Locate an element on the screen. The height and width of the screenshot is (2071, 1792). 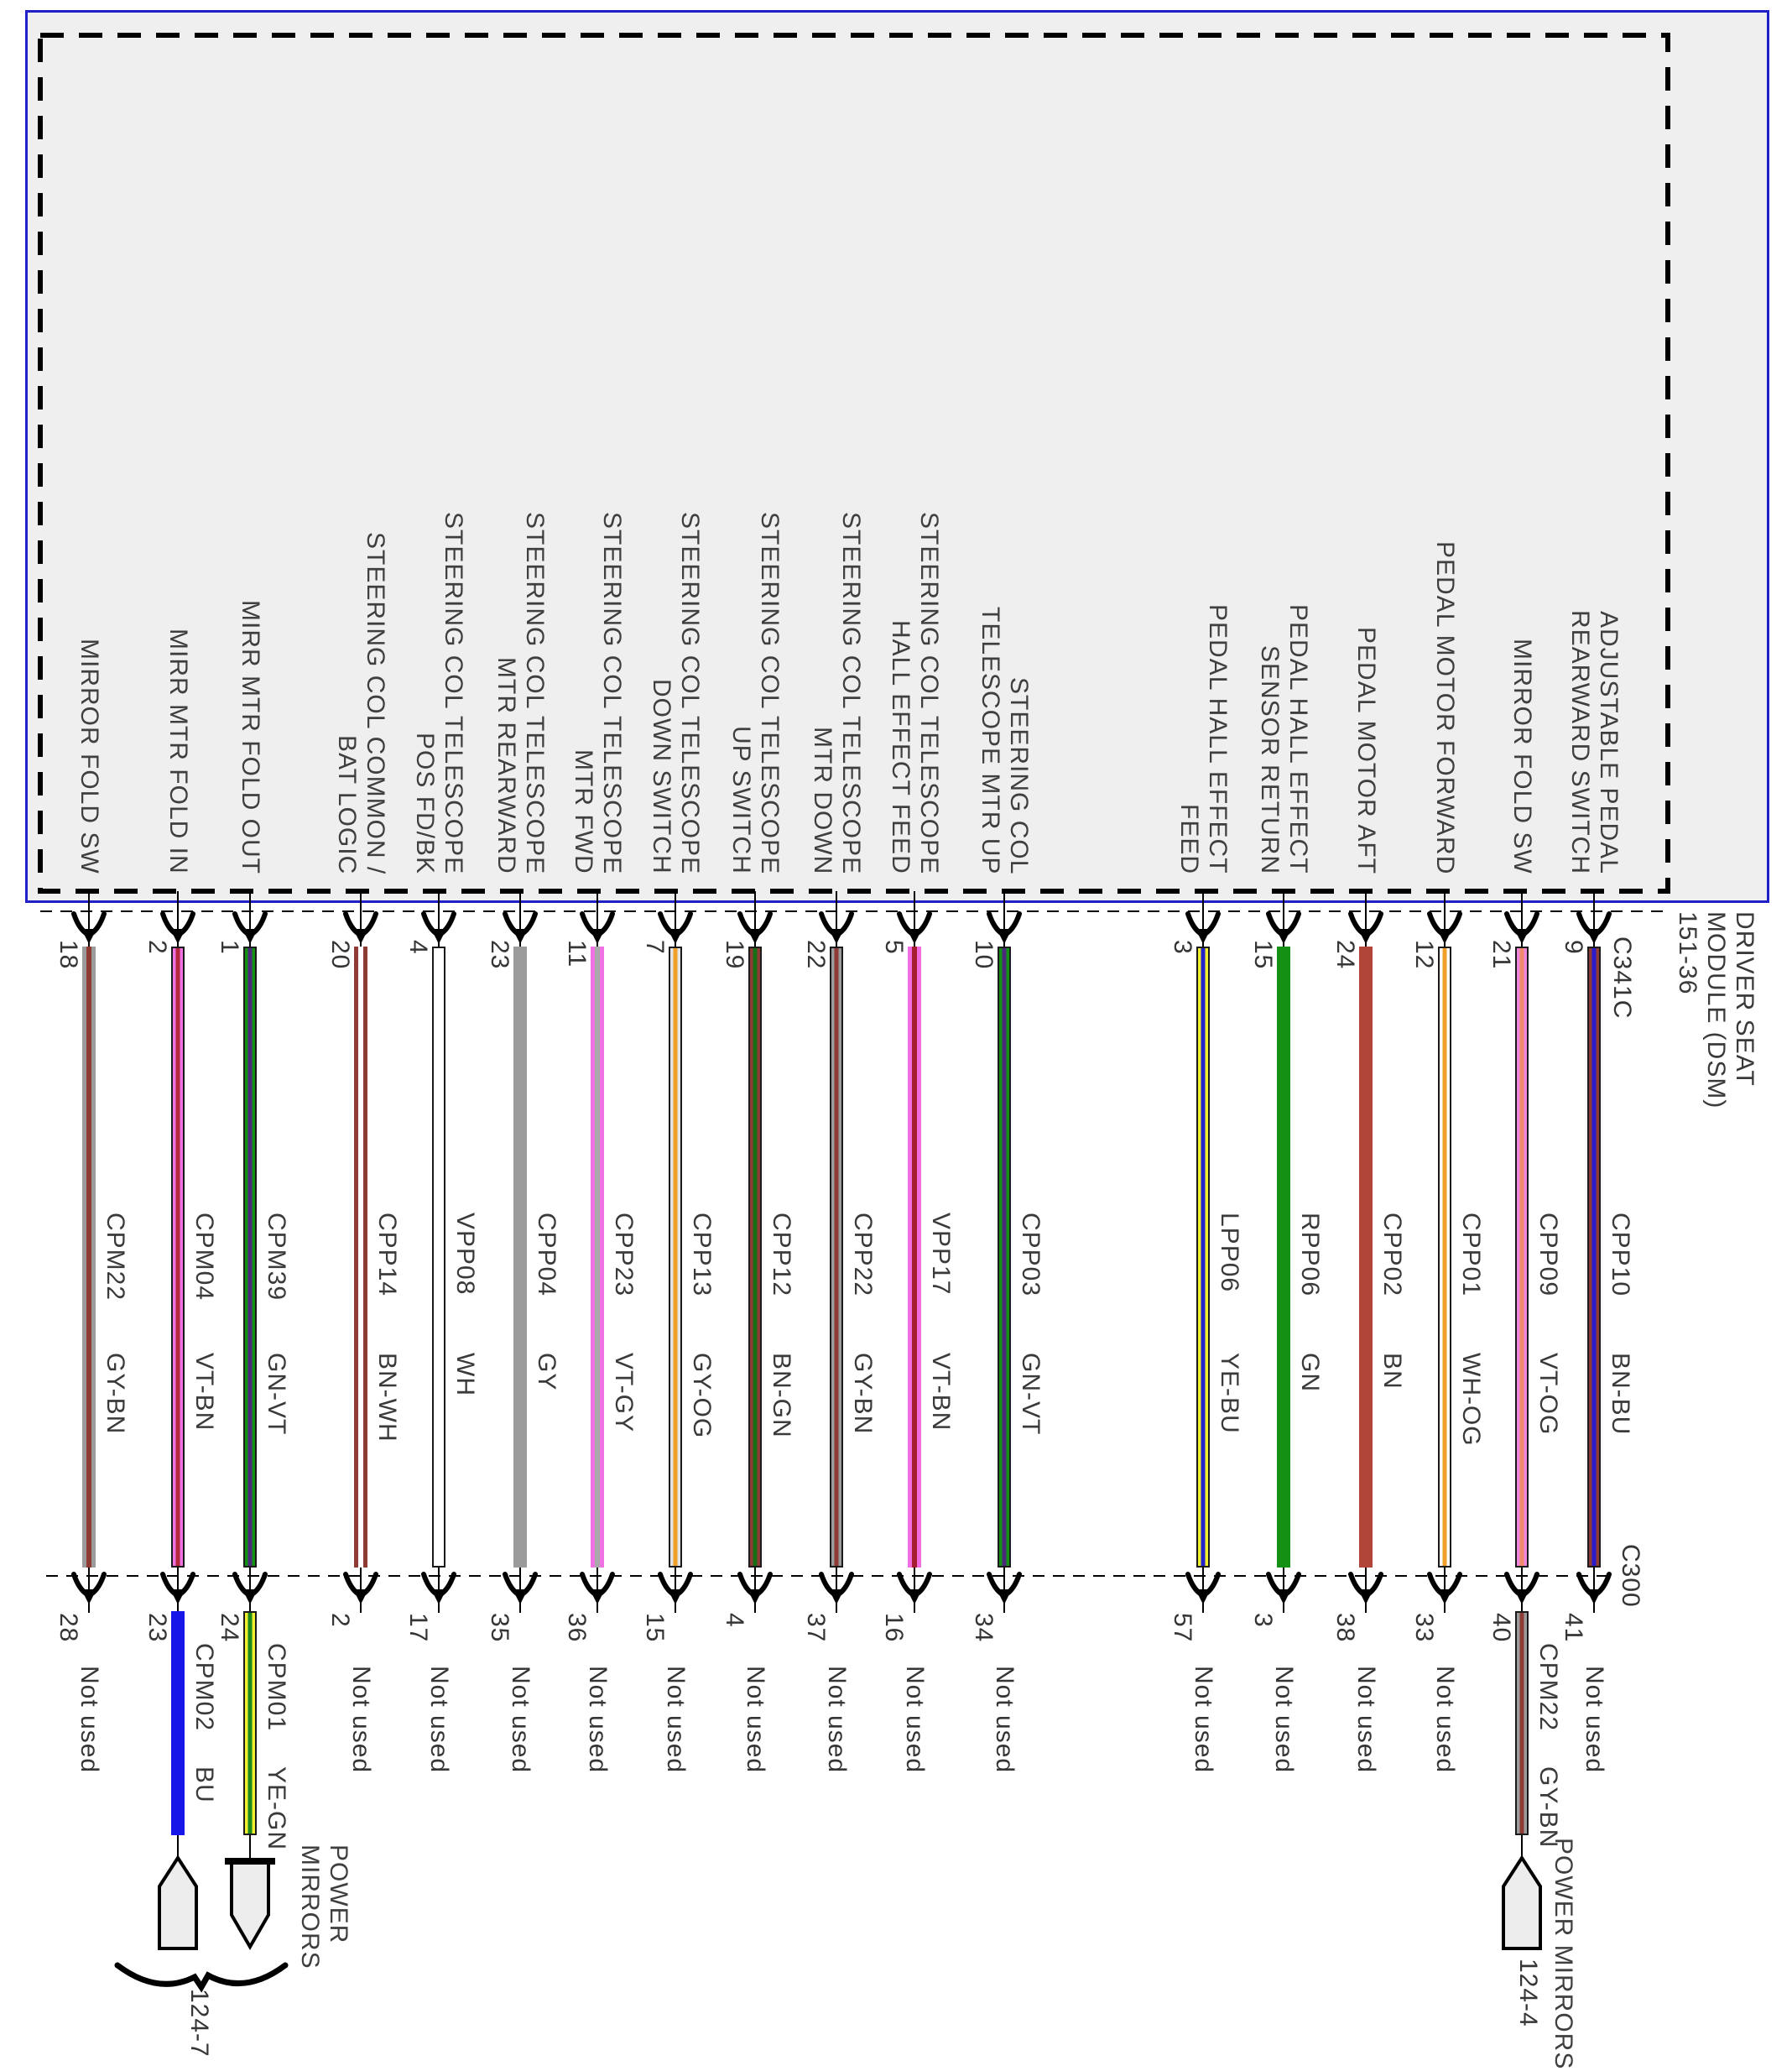
wire-cpp01-c300-arrow-icon is located at coordinates (1445, 1587).